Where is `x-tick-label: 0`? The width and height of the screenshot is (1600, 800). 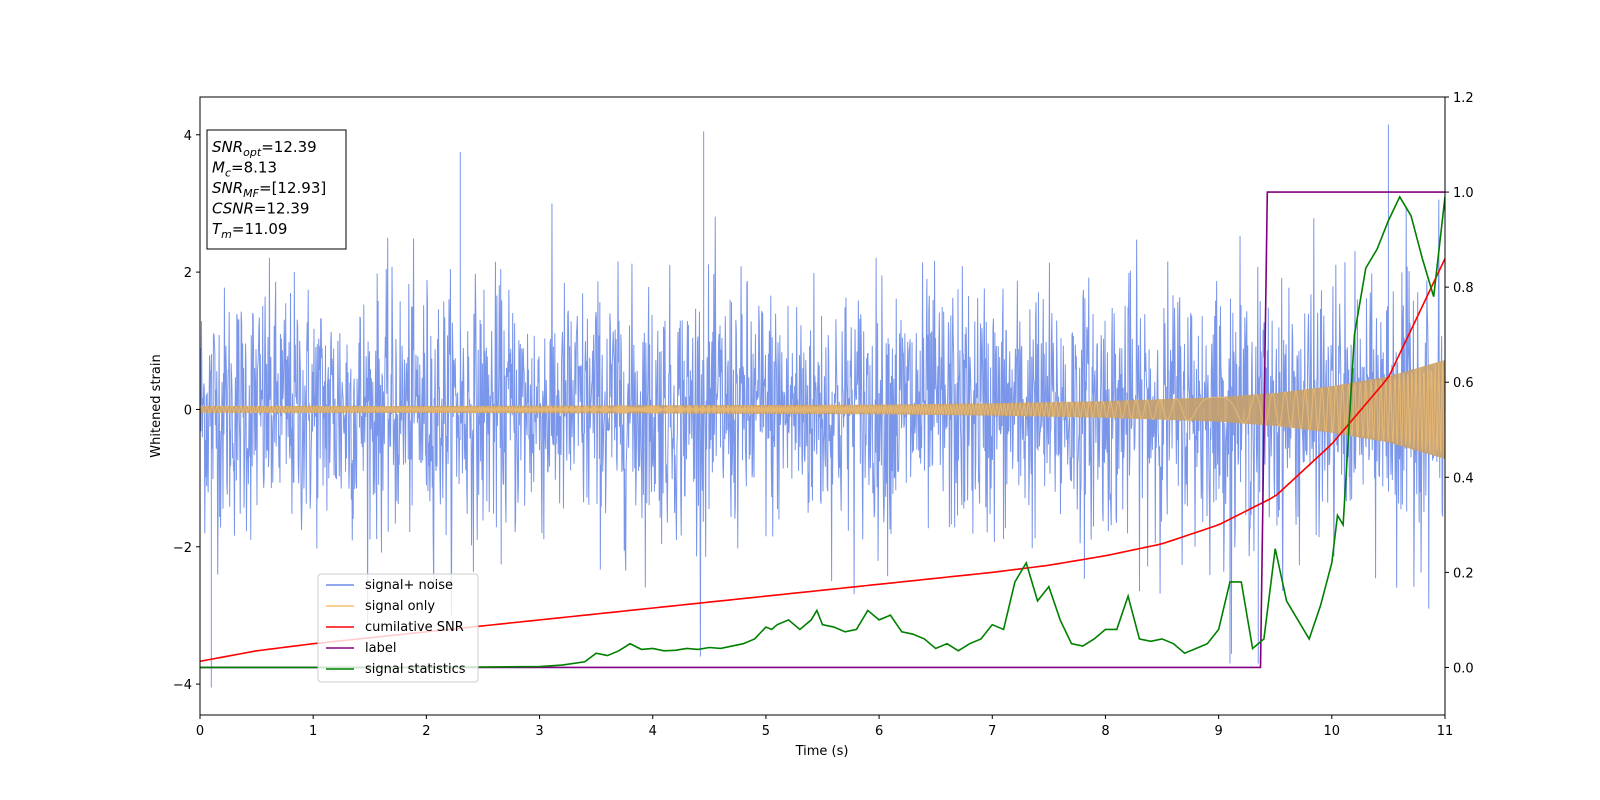 x-tick-label: 0 is located at coordinates (200, 731).